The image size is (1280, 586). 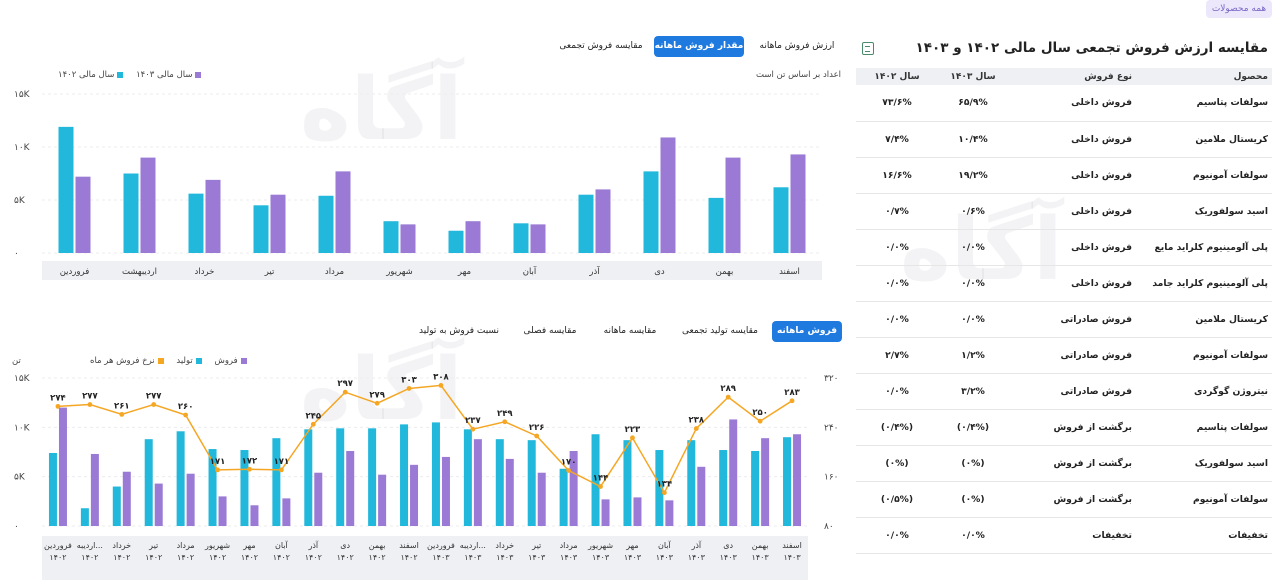 What do you see at coordinates (897, 463) in the screenshot?
I see `cell-1402: (۰%)` at bounding box center [897, 463].